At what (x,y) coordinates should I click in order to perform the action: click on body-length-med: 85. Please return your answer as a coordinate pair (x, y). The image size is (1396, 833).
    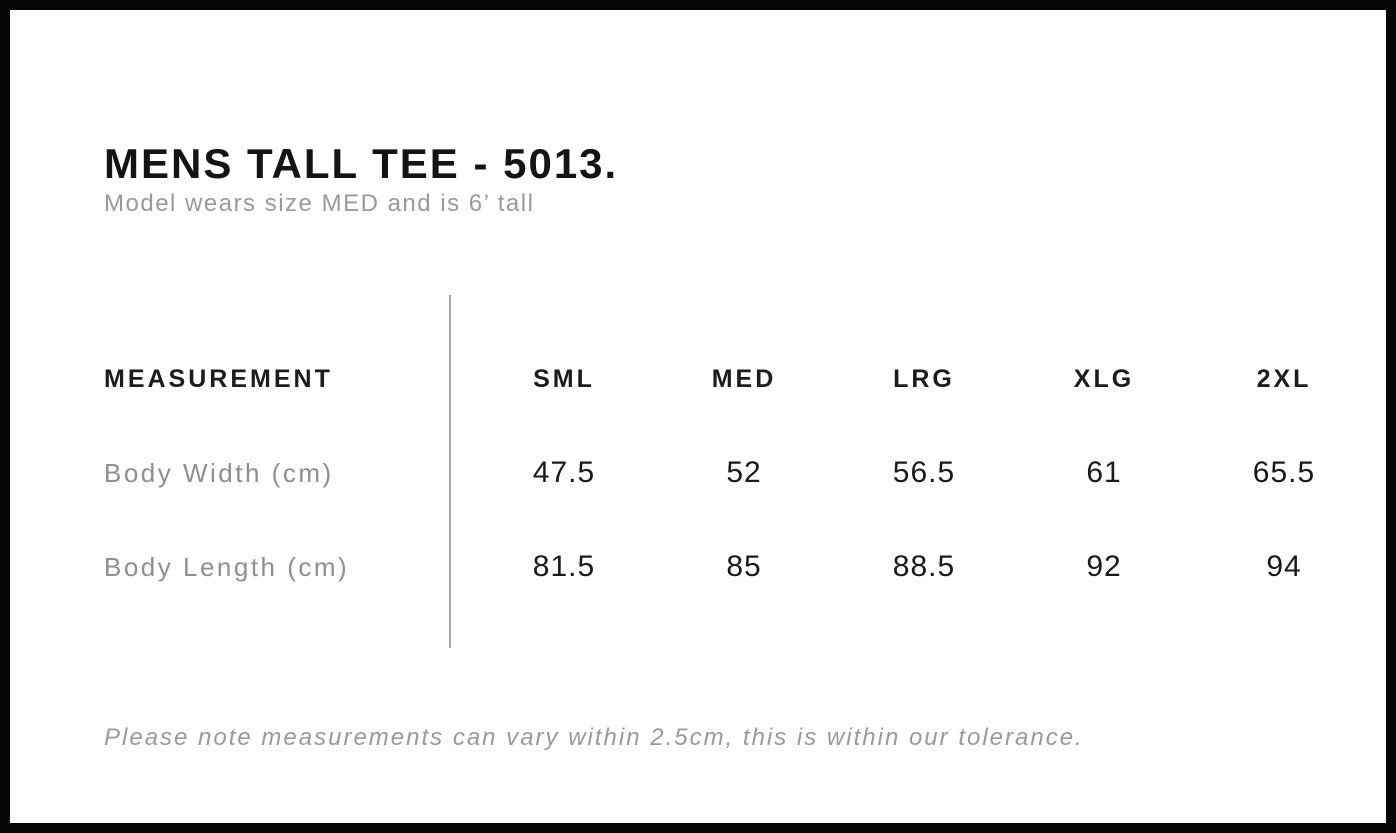
    Looking at the image, I should click on (744, 566).